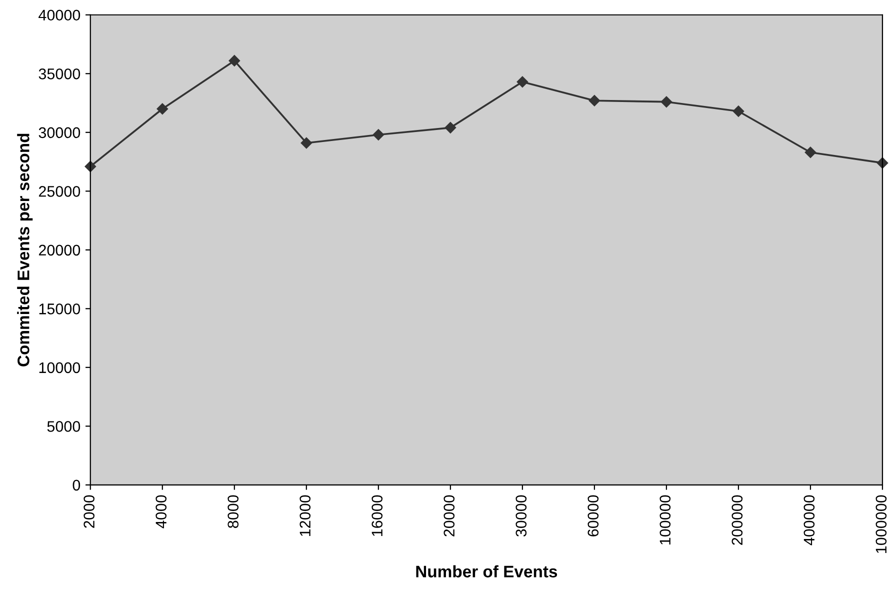 This screenshot has width=895, height=595. I want to click on x-tick-label: 60000, so click(593, 515).